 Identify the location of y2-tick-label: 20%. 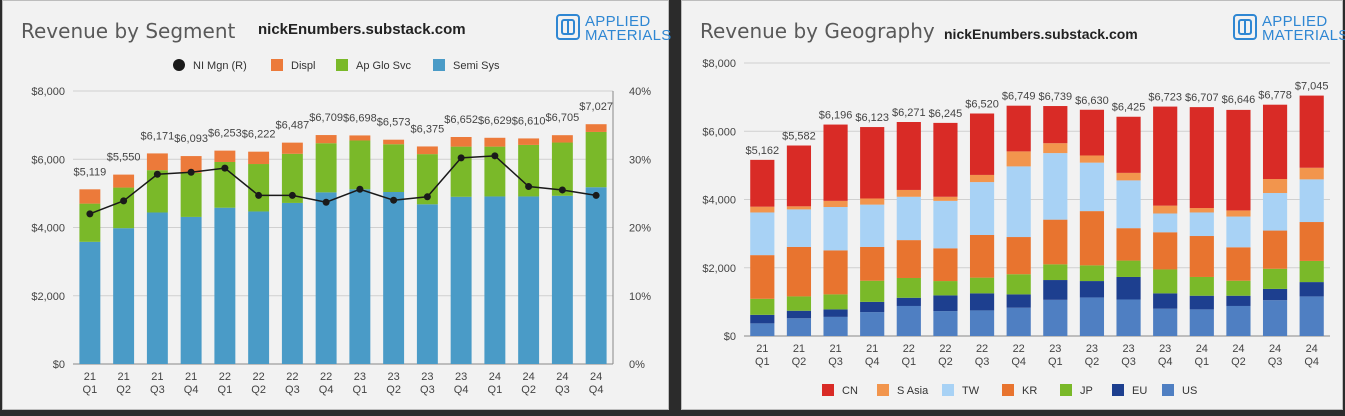
(640, 229).